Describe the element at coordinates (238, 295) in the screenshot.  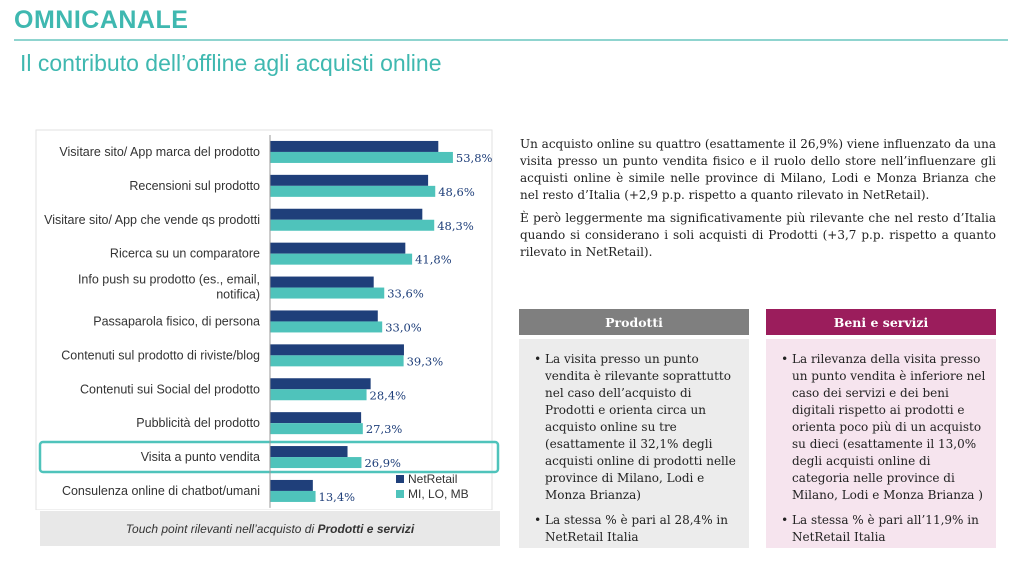
I see `category-label: notifica)` at that location.